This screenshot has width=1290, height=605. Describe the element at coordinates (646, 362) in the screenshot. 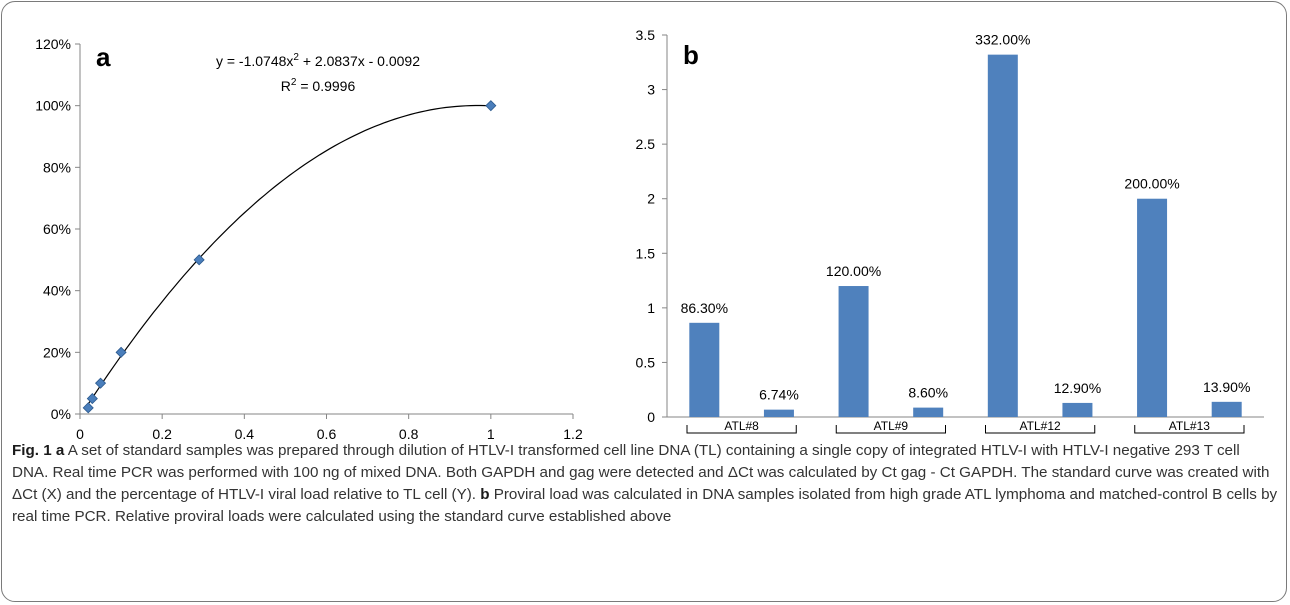

I see `y-tick-label: 0.5` at that location.